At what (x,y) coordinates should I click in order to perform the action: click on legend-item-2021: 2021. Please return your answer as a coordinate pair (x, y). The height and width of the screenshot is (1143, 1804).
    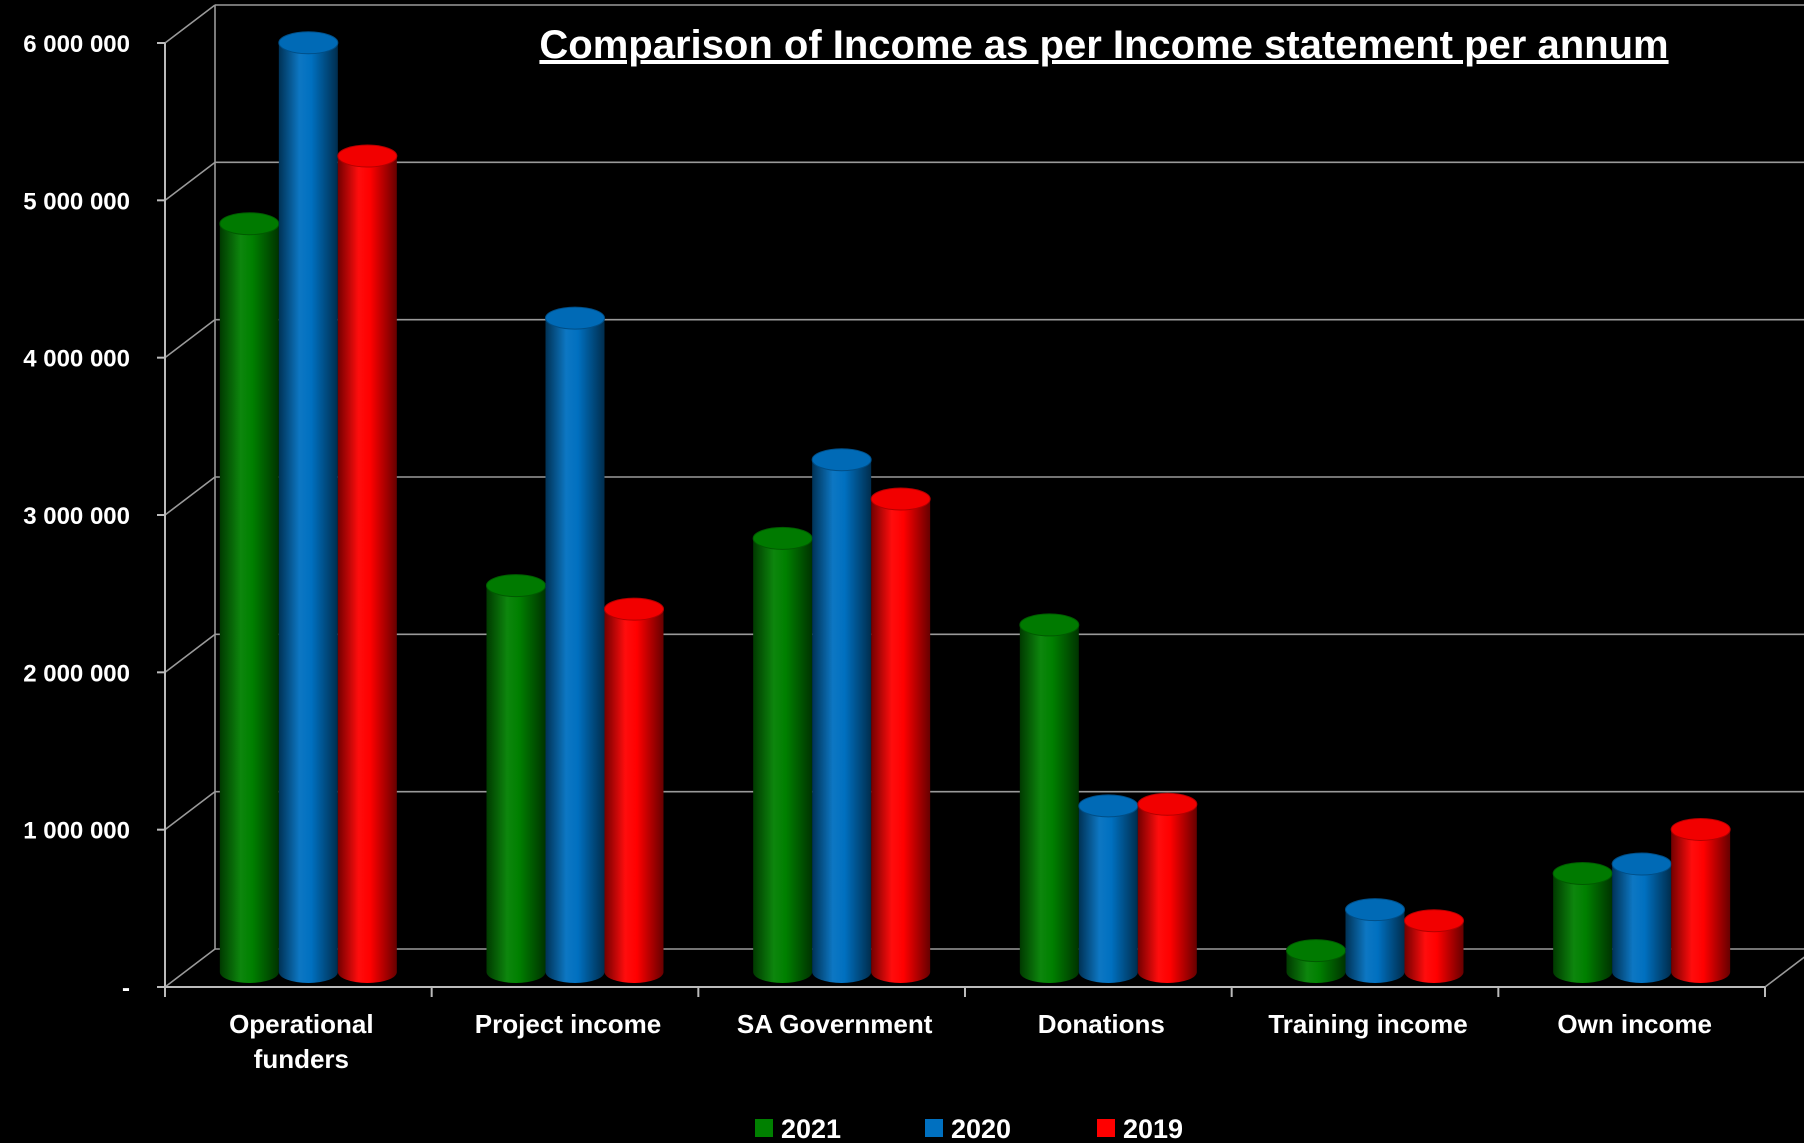
    Looking at the image, I should click on (798, 1128).